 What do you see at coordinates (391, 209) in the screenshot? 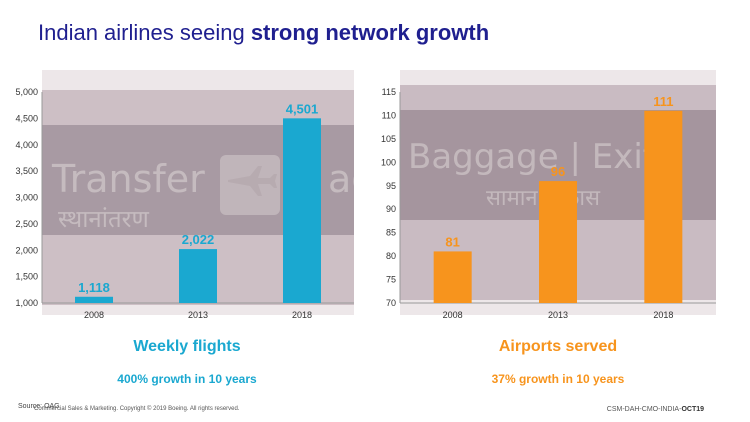
I see `y-tick-label: 90` at bounding box center [391, 209].